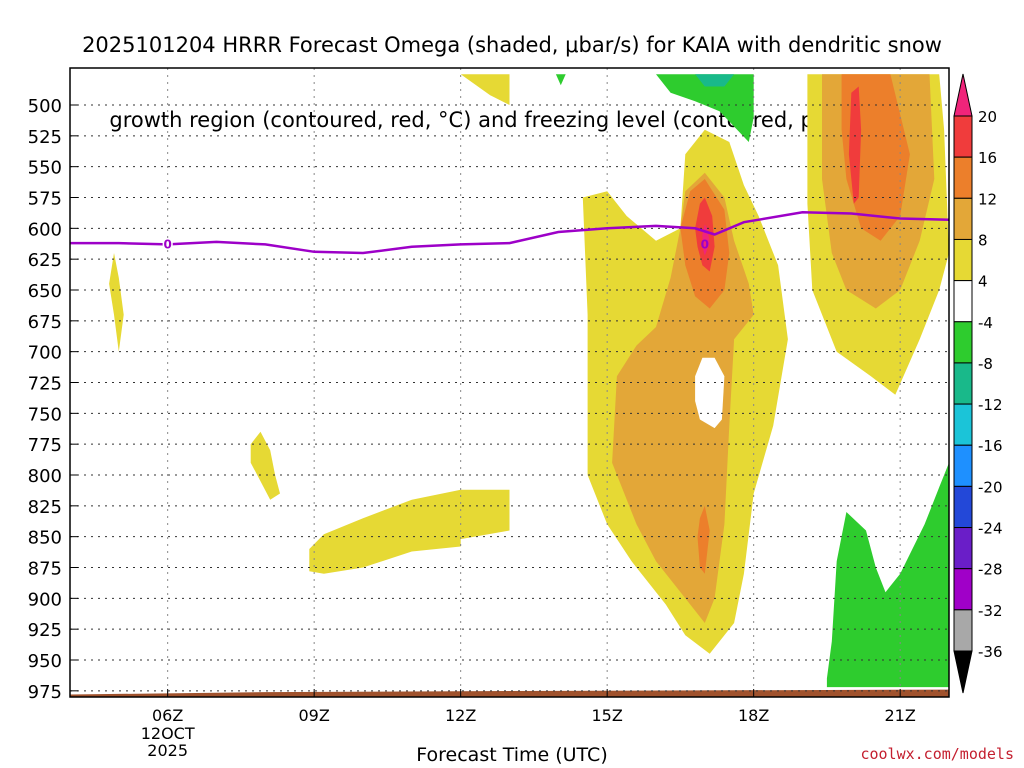  What do you see at coordinates (985, 364) in the screenshot?
I see `colorbar-label: -8` at bounding box center [985, 364].